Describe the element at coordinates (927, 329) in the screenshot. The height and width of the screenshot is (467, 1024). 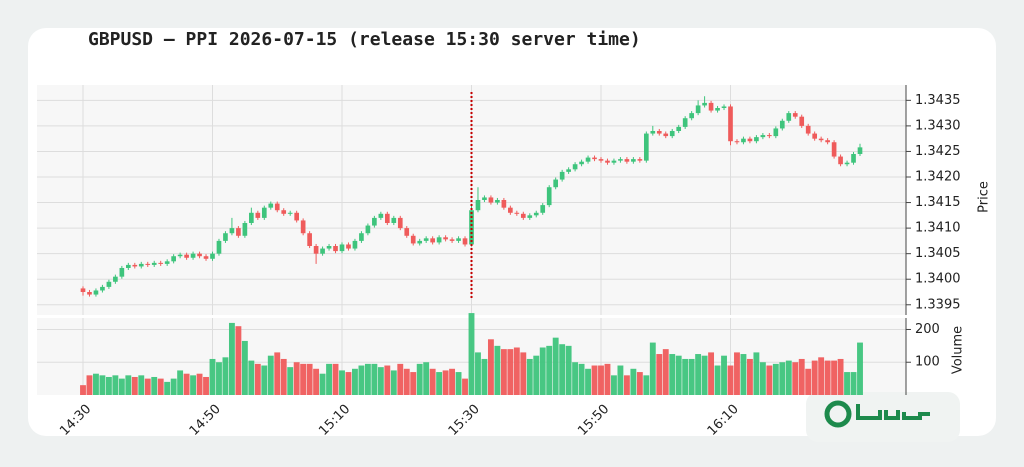
I see `y2-tick-label: 200` at that location.